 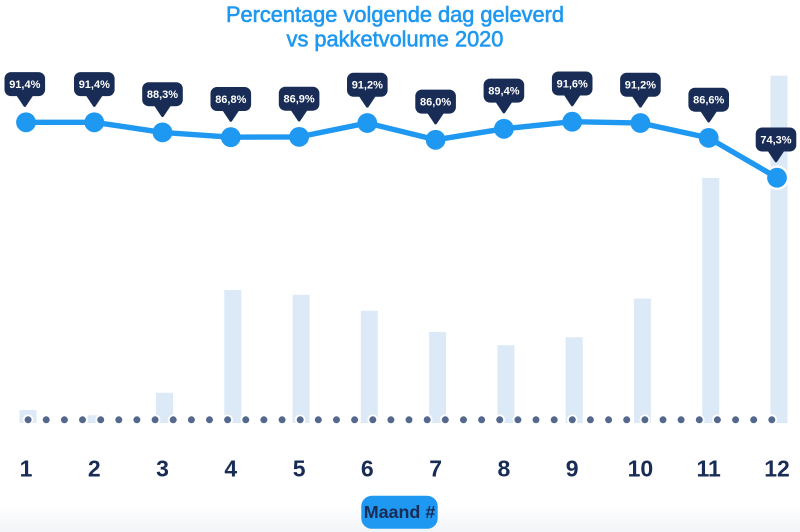 I want to click on svg-text: 86,8%, so click(x=230, y=100).